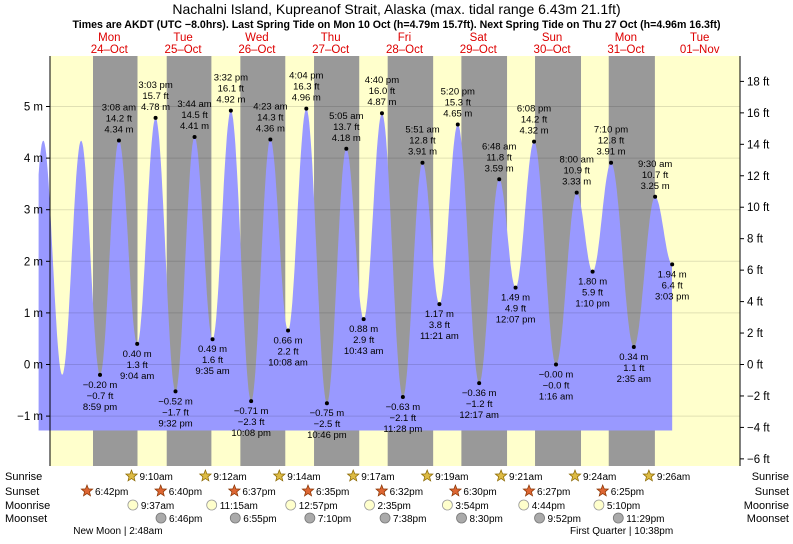 Image resolution: width=793 pixels, height=544 pixels. I want to click on tide-high-m: 4.41 m, so click(194, 126).